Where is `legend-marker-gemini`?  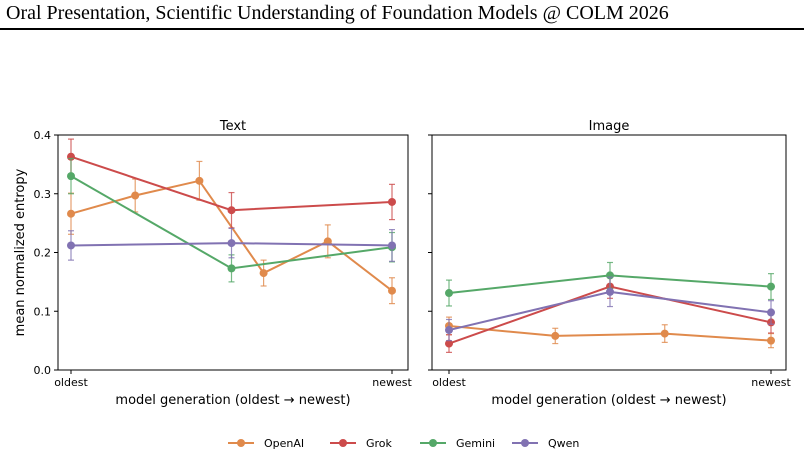 legend-marker-gemini is located at coordinates (433, 443).